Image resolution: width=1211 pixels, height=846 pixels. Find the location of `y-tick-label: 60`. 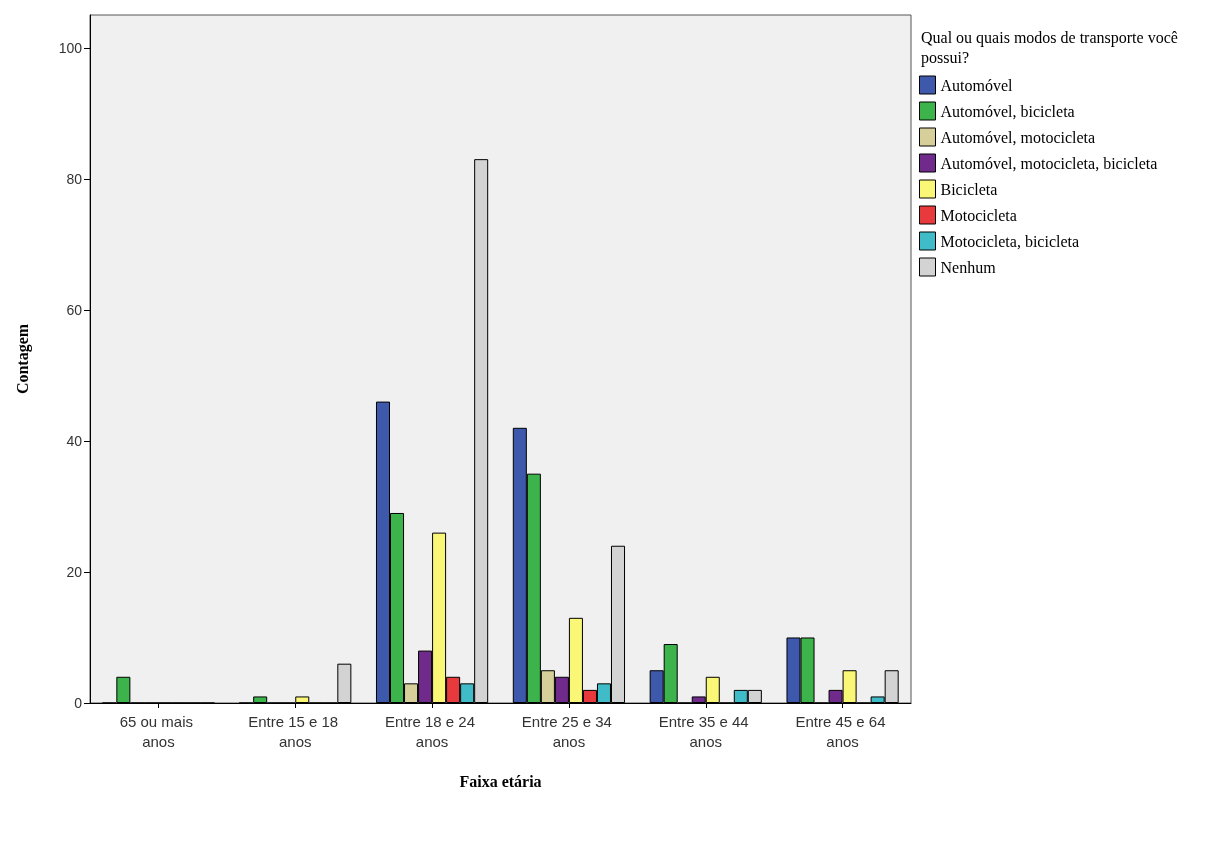

y-tick-label: 60 is located at coordinates (74, 309).